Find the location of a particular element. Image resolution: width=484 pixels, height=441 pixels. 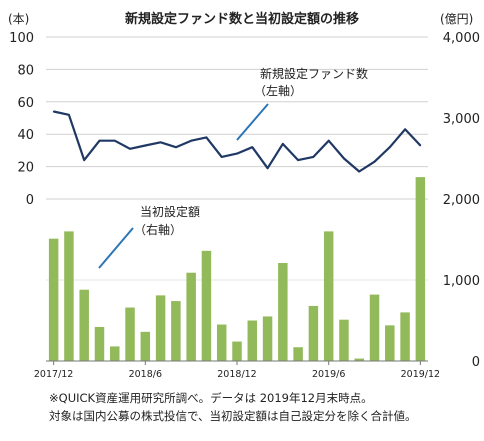

bar-annotation-axis: （右軸） is located at coordinates (158, 229).